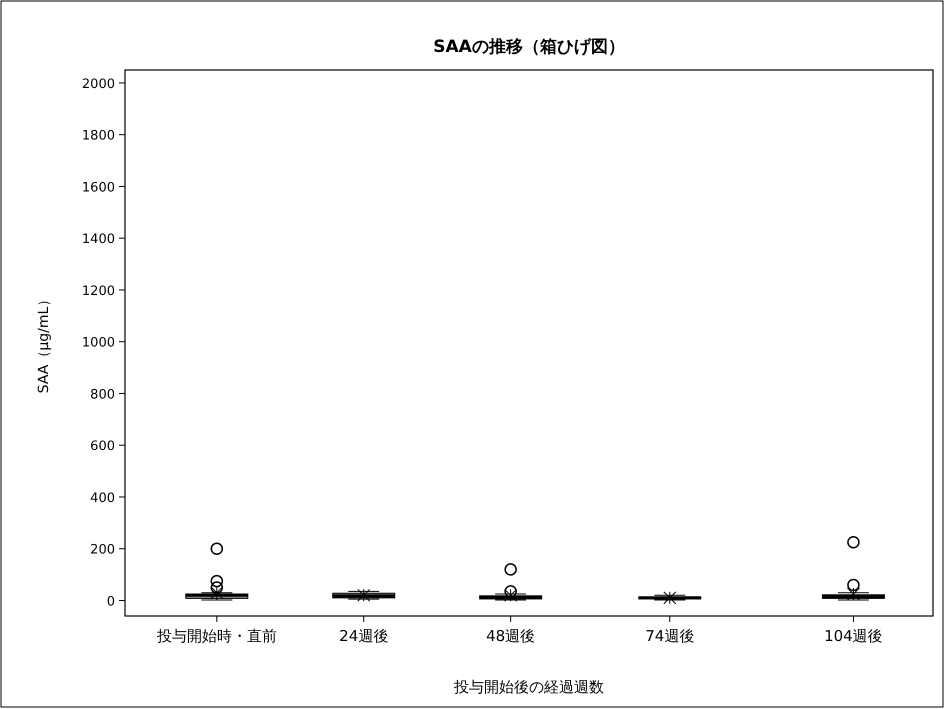  I want to click on chart-title: SAAの推移（箱ひげ図）, so click(529, 47).